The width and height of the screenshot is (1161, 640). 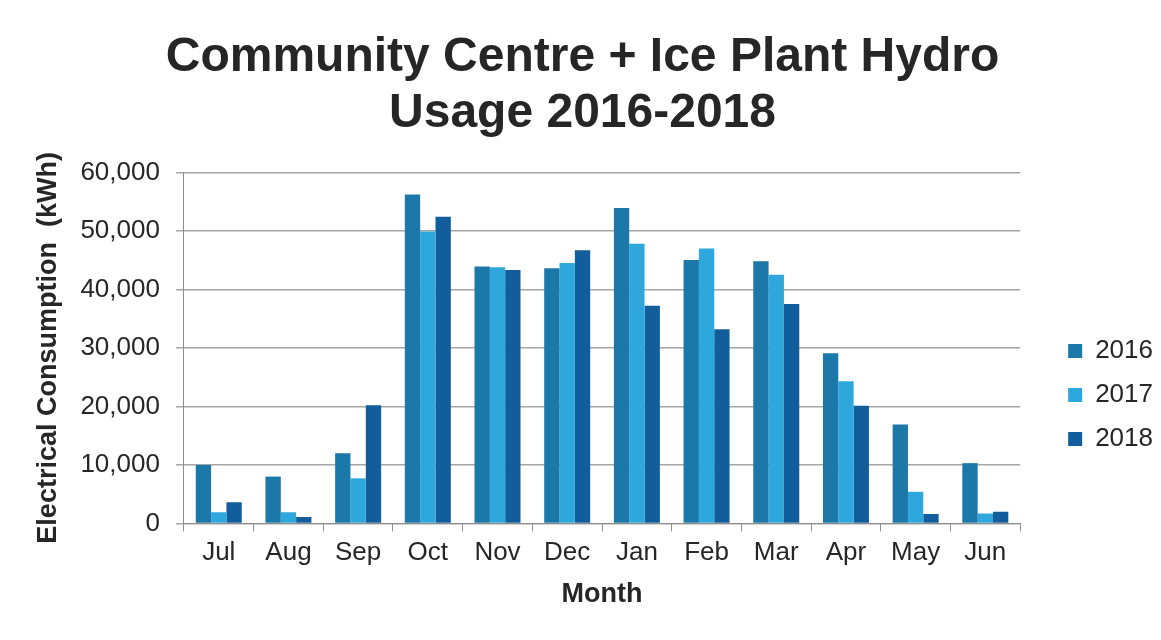 What do you see at coordinates (358, 551) in the screenshot?
I see `x-tick-label: Sep` at bounding box center [358, 551].